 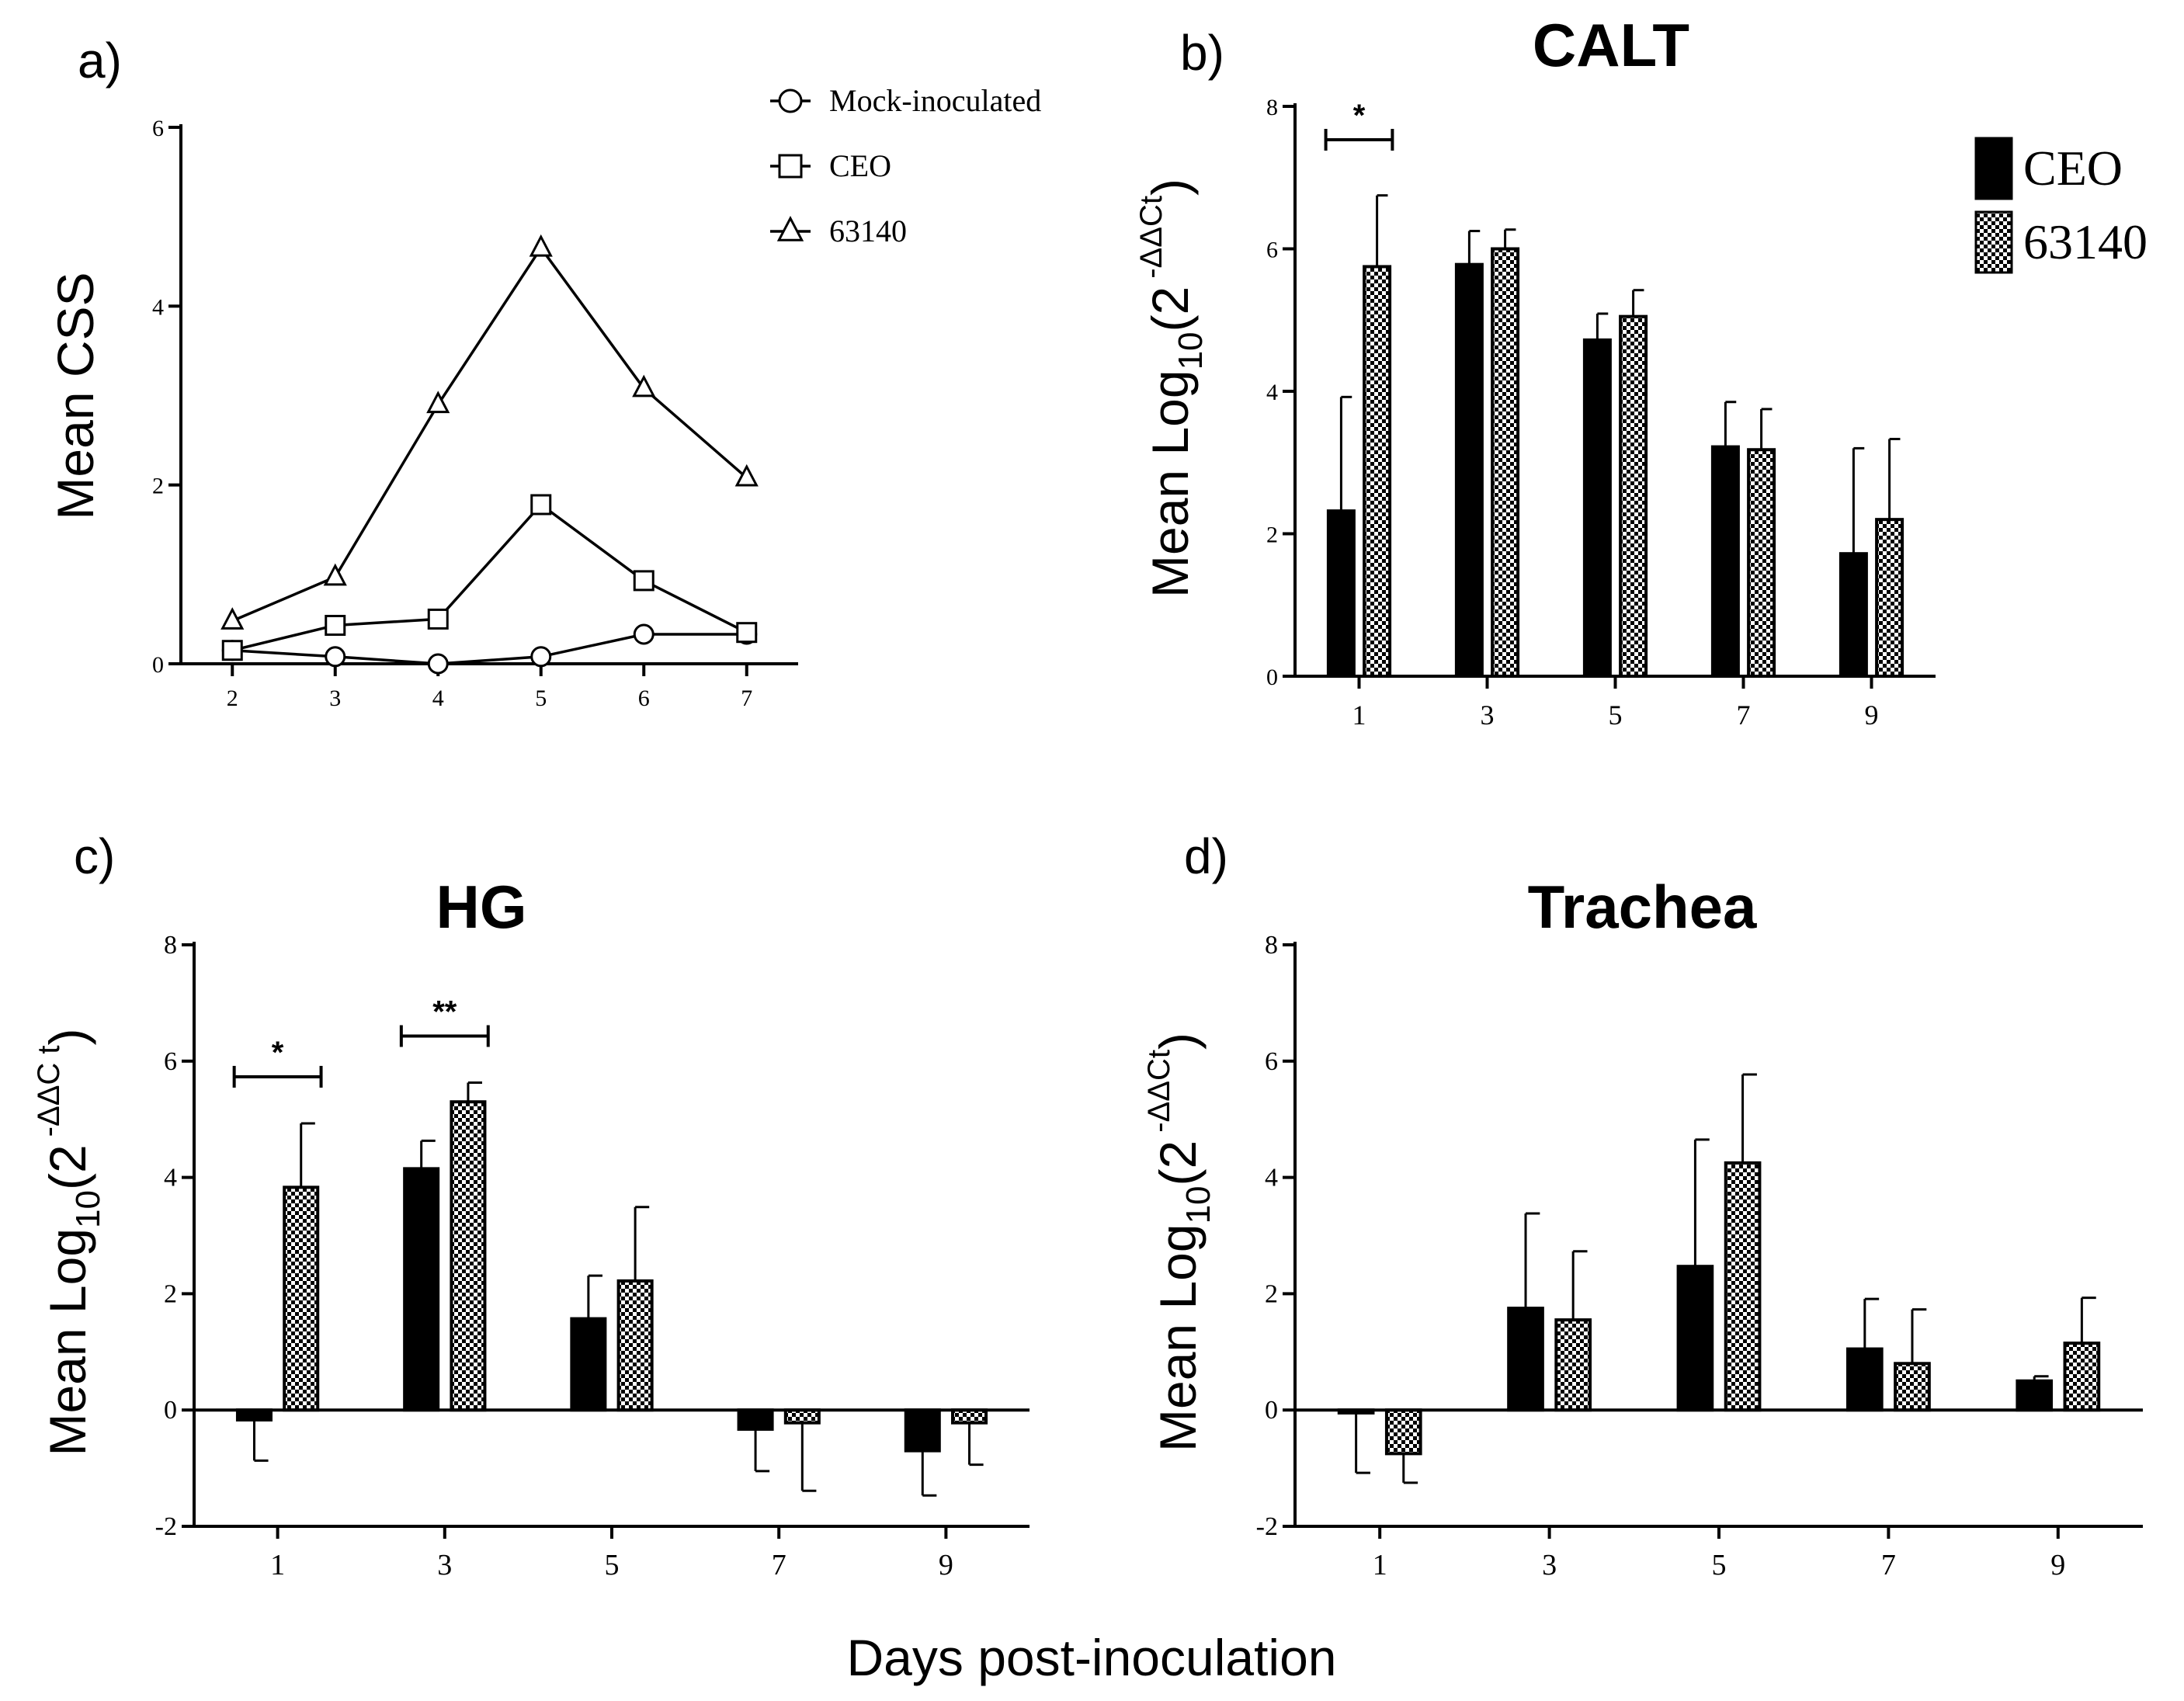 What do you see at coordinates (1179, 1242) in the screenshot?
I see `y-axis-label: Mean Log10(2-ΔΔCt)` at bounding box center [1179, 1242].